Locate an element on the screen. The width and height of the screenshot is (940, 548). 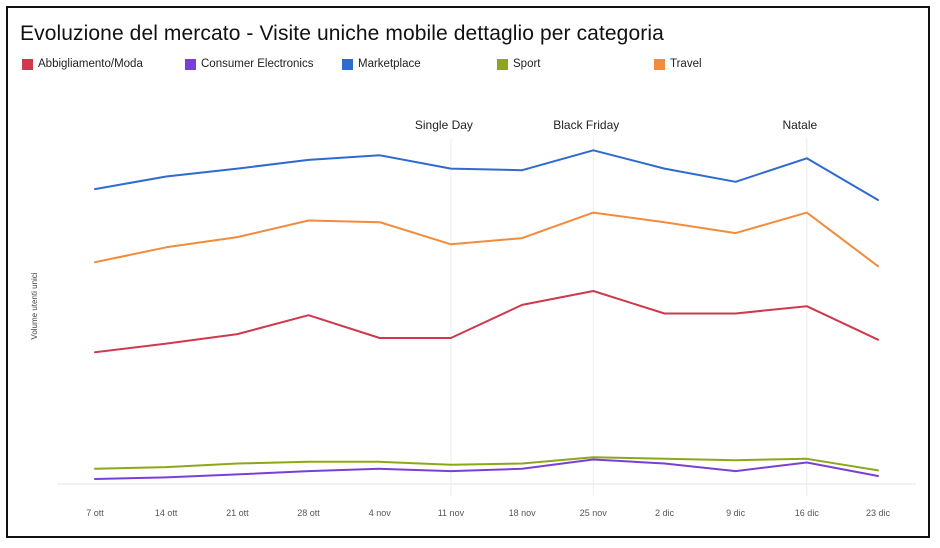
x-tick-label: 18 nov is located at coordinates (523, 513).